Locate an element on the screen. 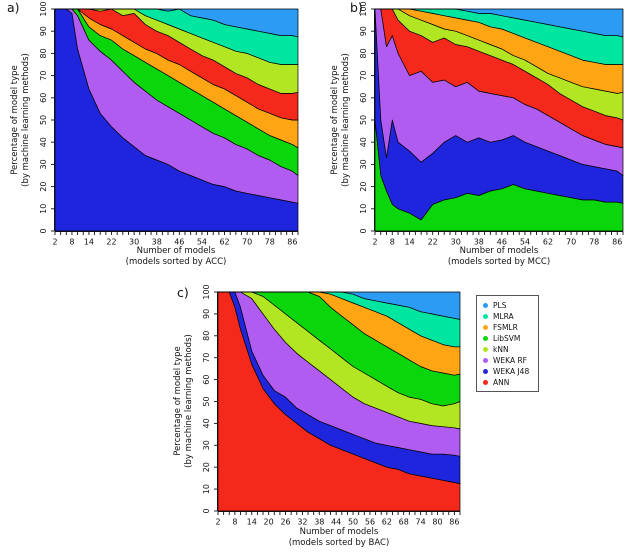 This screenshot has width=640, height=555. legend-swatch-pls is located at coordinates (485, 305).